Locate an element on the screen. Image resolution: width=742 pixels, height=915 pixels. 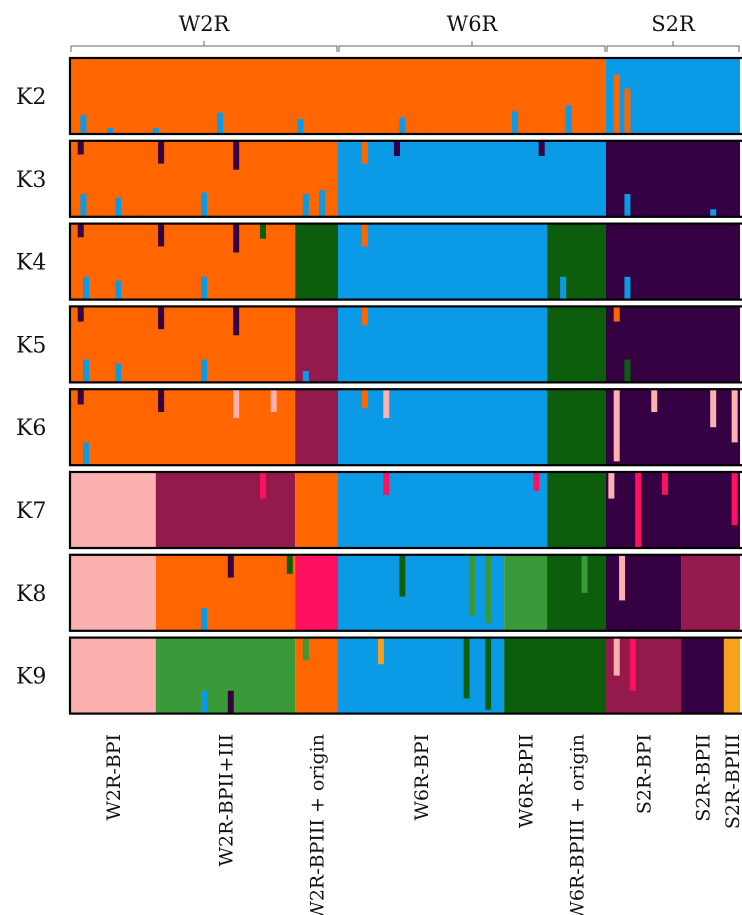
row-frame-K9 is located at coordinates (405, 675).